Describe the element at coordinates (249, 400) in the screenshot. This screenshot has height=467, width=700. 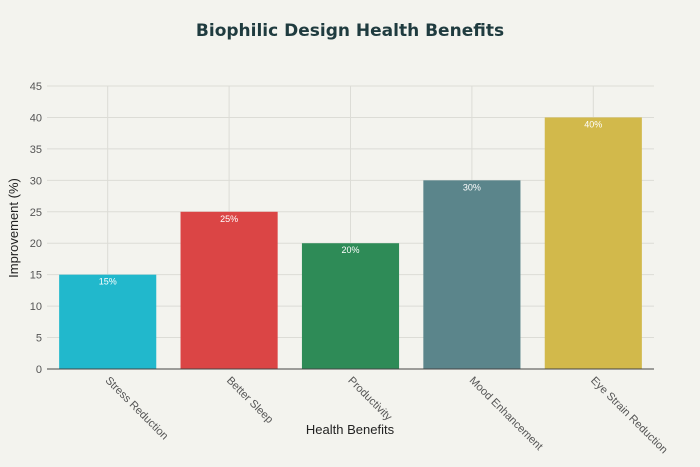
I see `x-tick-label: Better Sleep` at that location.